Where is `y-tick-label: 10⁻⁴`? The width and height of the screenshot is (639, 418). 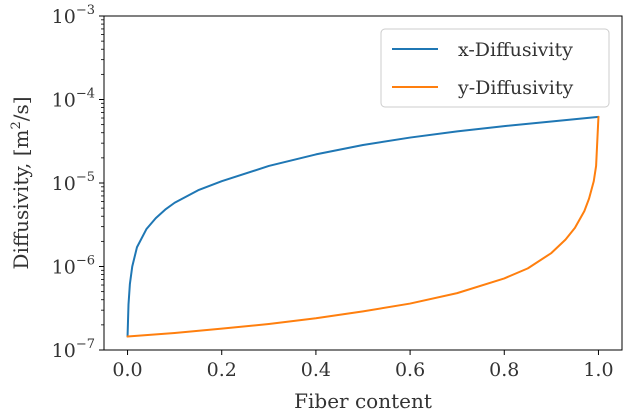 y-tick-label: 10⁻⁴ is located at coordinates (73, 99).